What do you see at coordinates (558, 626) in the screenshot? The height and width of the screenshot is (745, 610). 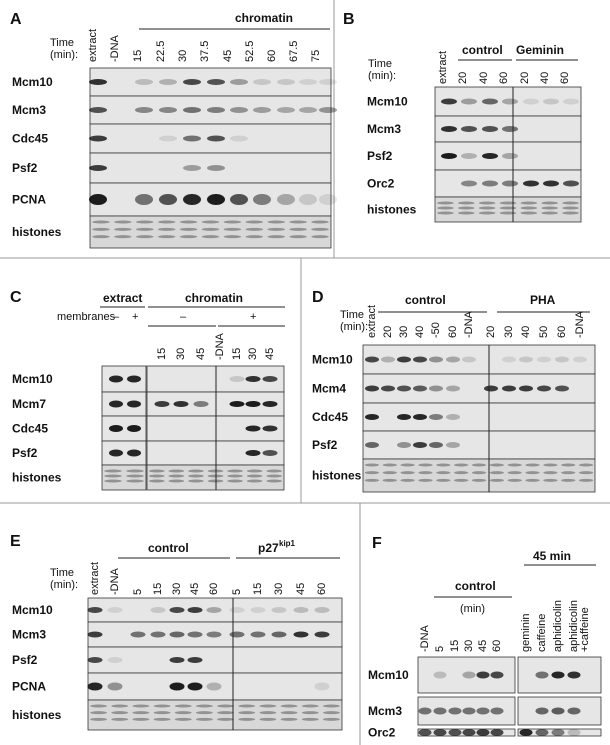 I see `lane-label-F: aphidicolin` at bounding box center [558, 626].